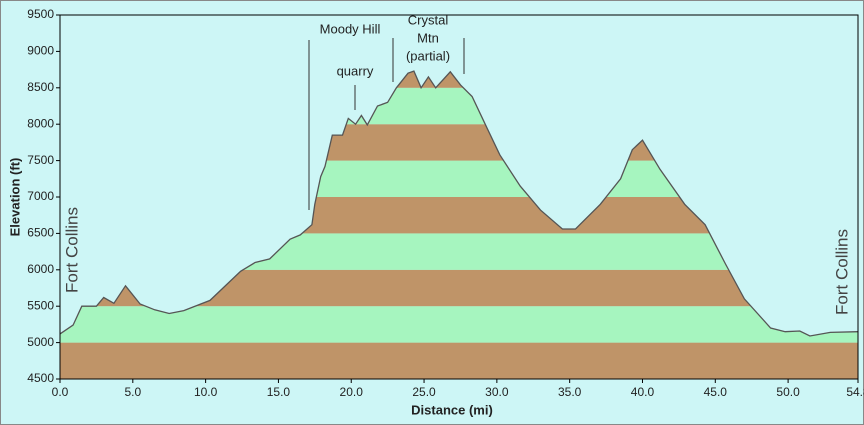 The width and height of the screenshot is (864, 425). What do you see at coordinates (40, 160) in the screenshot?
I see `y-tick-label: 7500` at bounding box center [40, 160].